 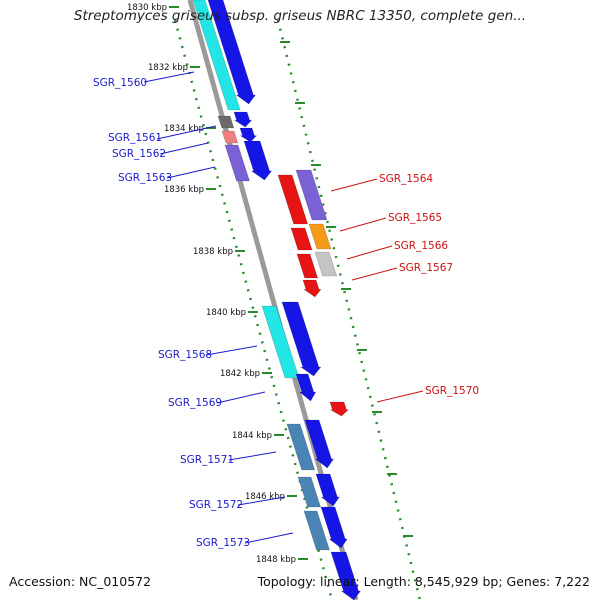 I want to click on kbp-label: 1848 kbp, so click(x=276, y=560).